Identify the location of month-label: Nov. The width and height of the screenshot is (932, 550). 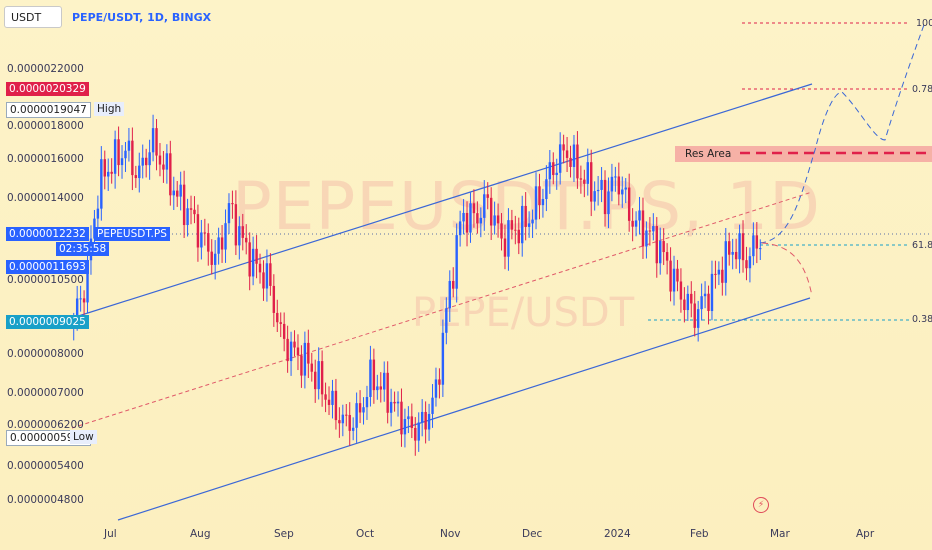
(450, 534).